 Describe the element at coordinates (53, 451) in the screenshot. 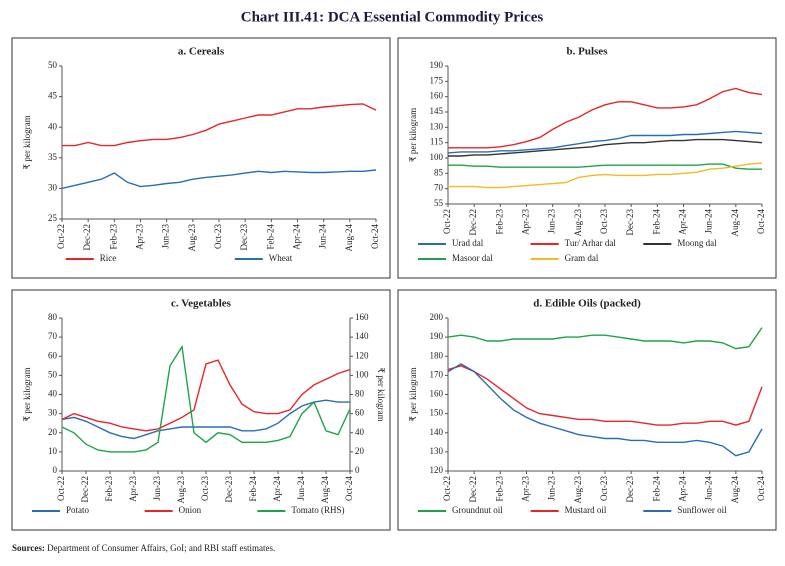

I see `y-tick-label: 10` at that location.